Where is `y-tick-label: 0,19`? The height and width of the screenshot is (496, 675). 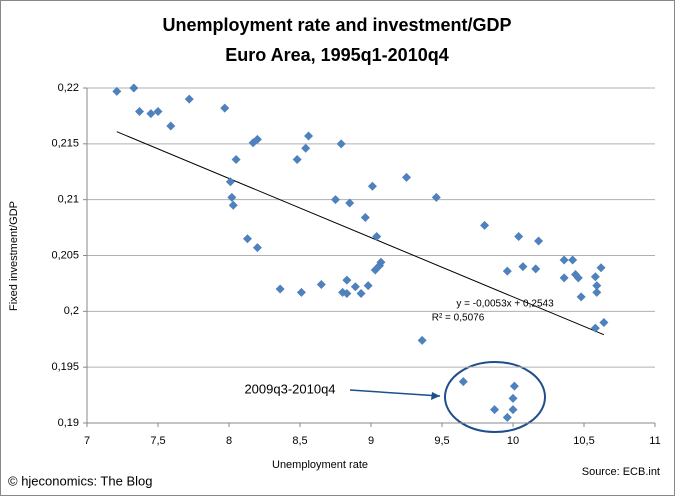 y-tick-label: 0,19 is located at coordinates (68, 423).